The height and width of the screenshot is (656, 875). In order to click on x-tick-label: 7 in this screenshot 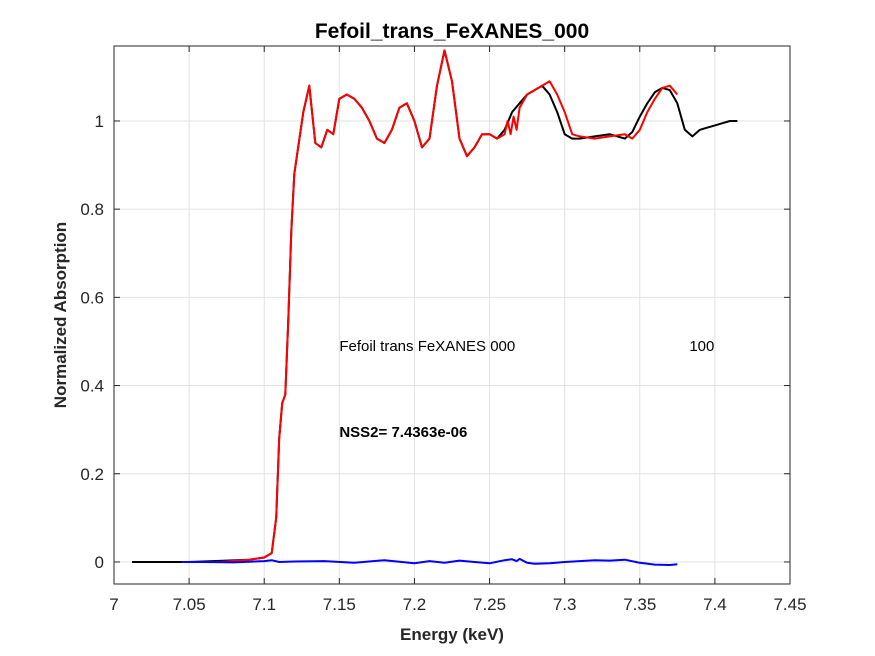, I will do `click(113, 604)`.